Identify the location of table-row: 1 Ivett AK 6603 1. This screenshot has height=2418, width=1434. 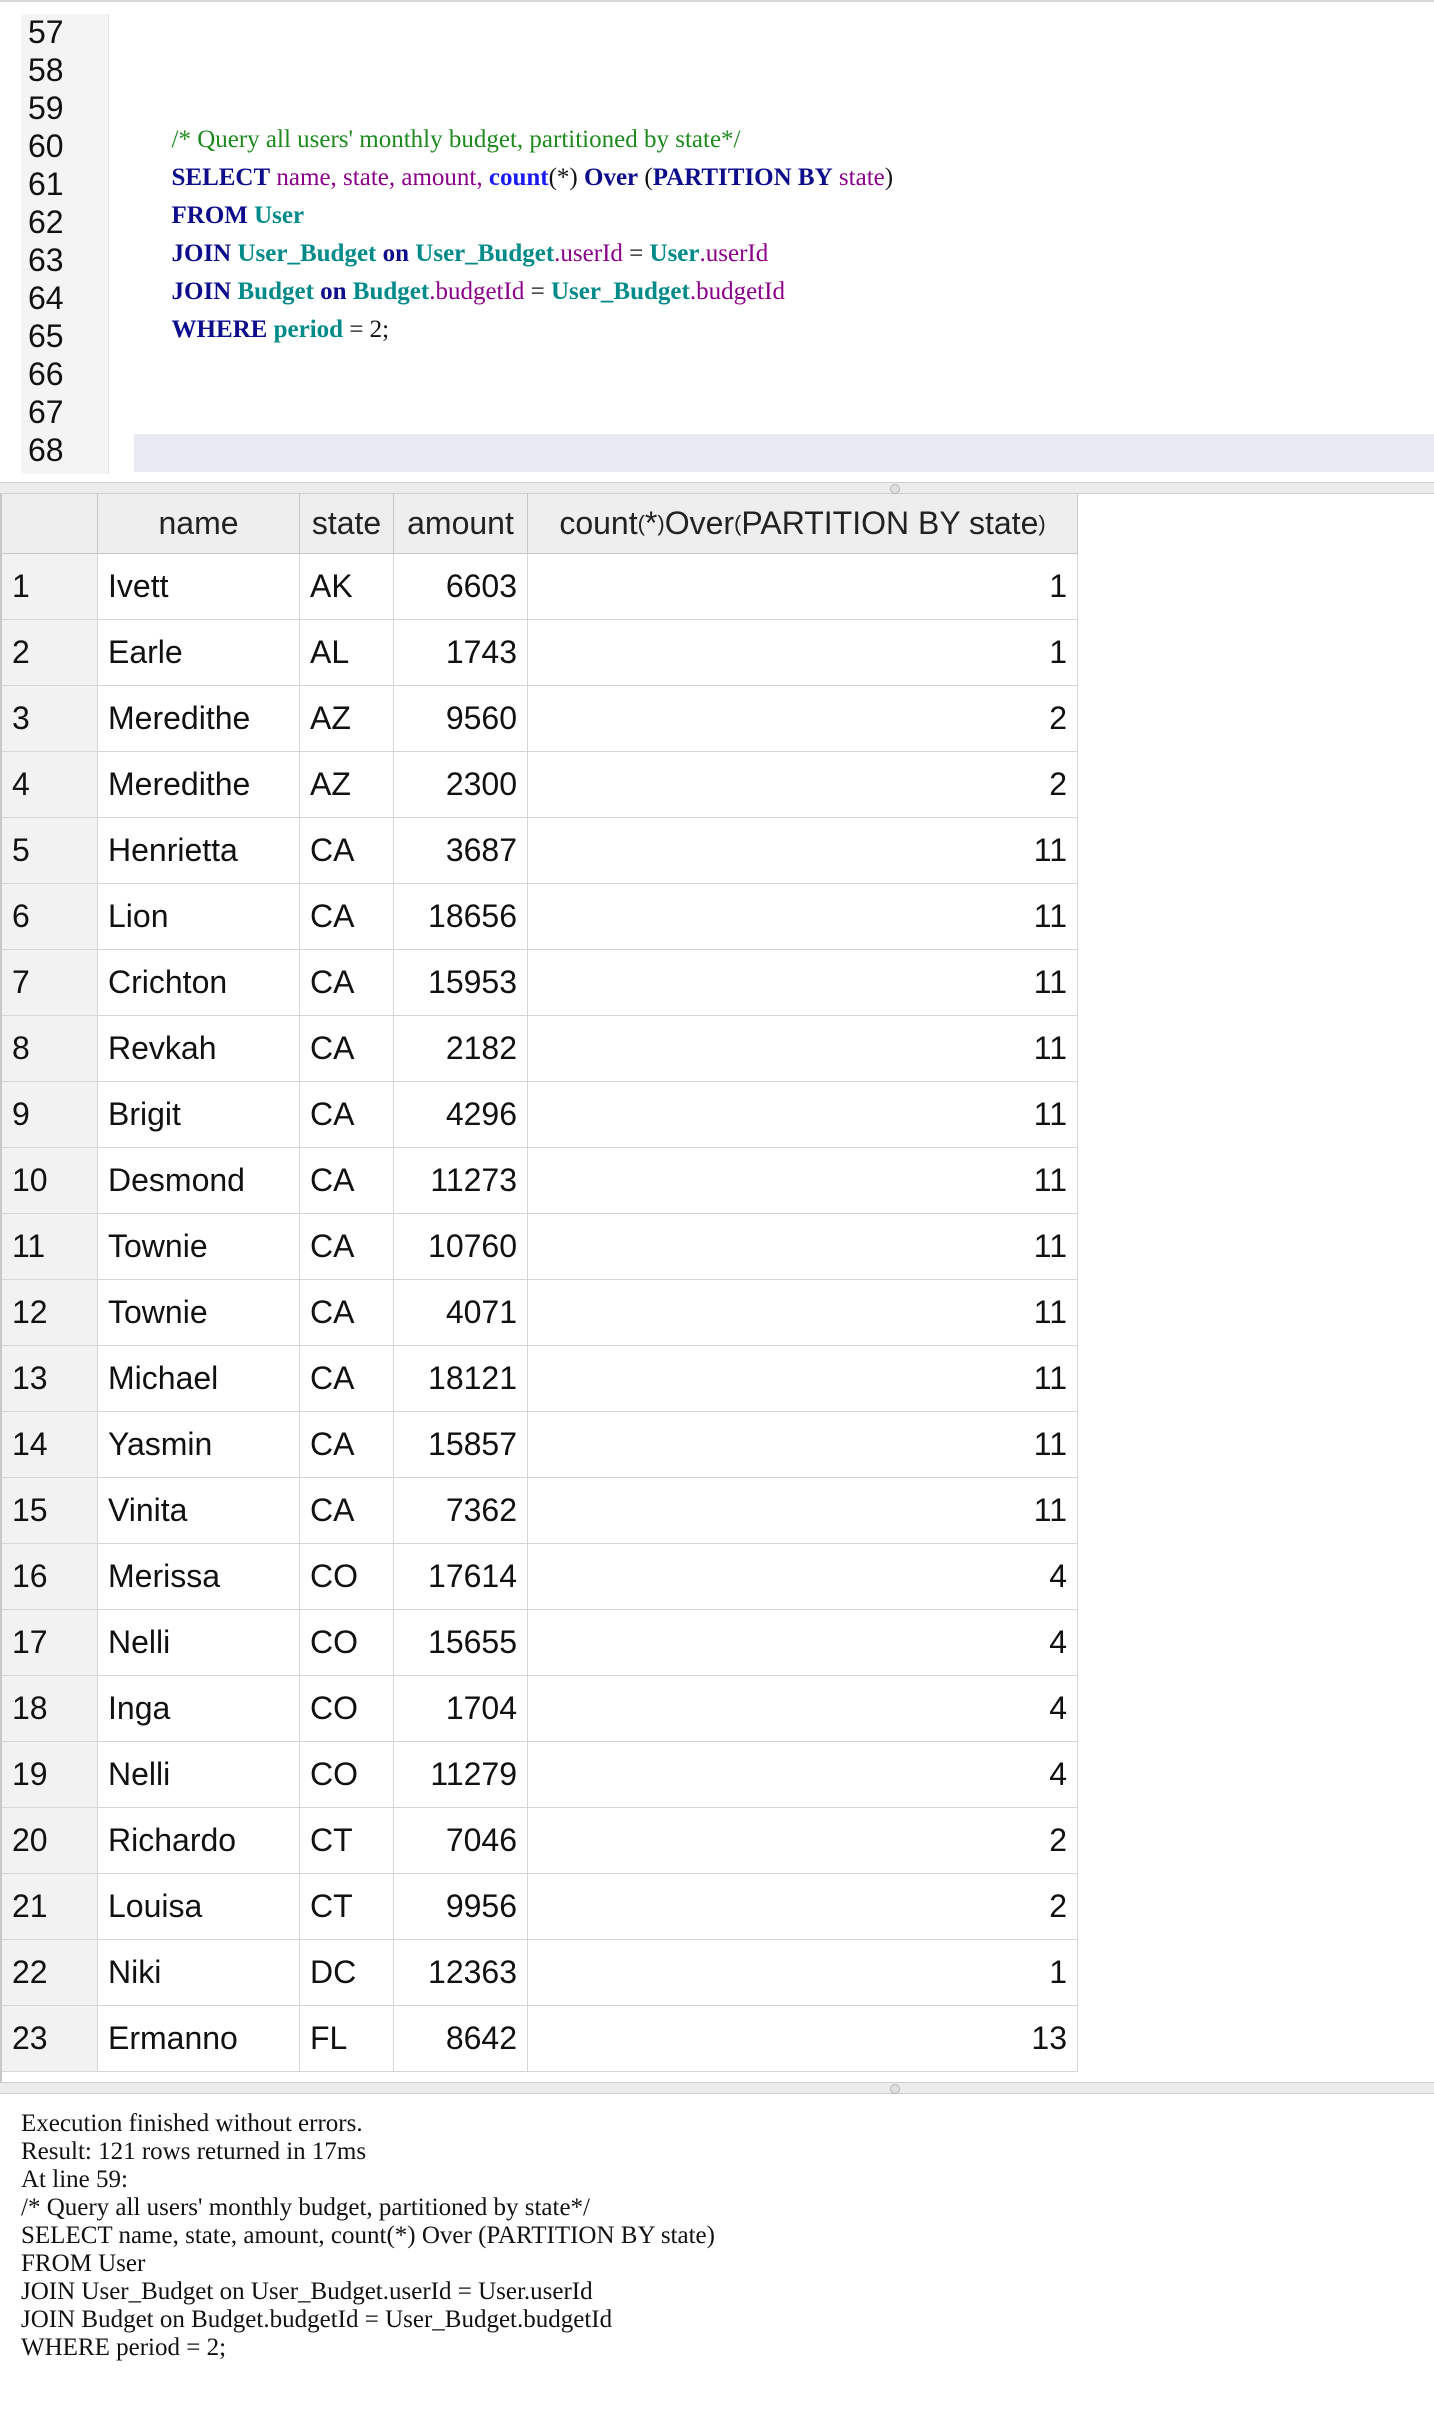
(540, 587).